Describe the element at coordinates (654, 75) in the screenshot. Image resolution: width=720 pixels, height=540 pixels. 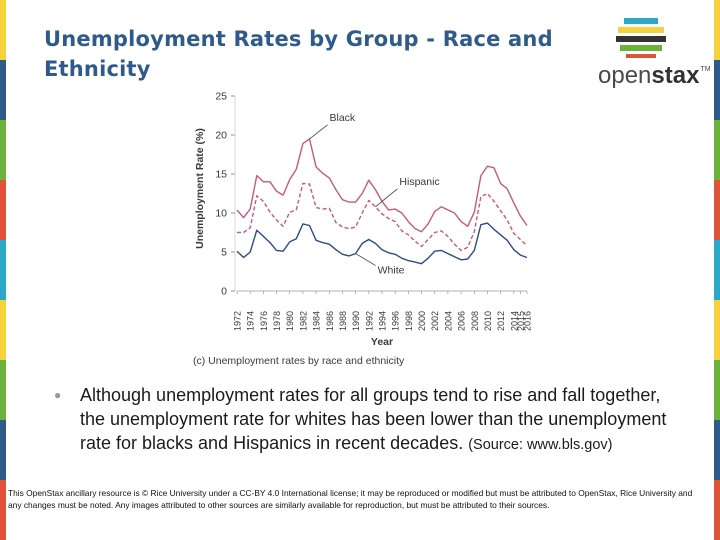
I see `logo-wordmark: openstaxTM` at that location.